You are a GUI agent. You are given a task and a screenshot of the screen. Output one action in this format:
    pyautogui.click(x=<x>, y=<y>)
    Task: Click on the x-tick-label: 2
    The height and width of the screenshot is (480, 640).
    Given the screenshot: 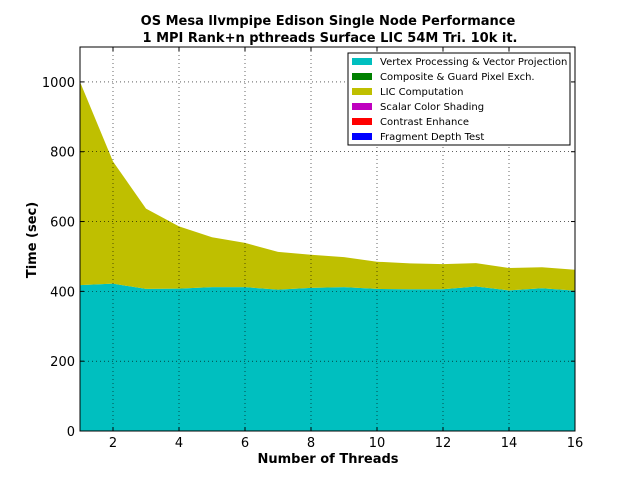 What is the action you would take?
    pyautogui.click(x=113, y=443)
    